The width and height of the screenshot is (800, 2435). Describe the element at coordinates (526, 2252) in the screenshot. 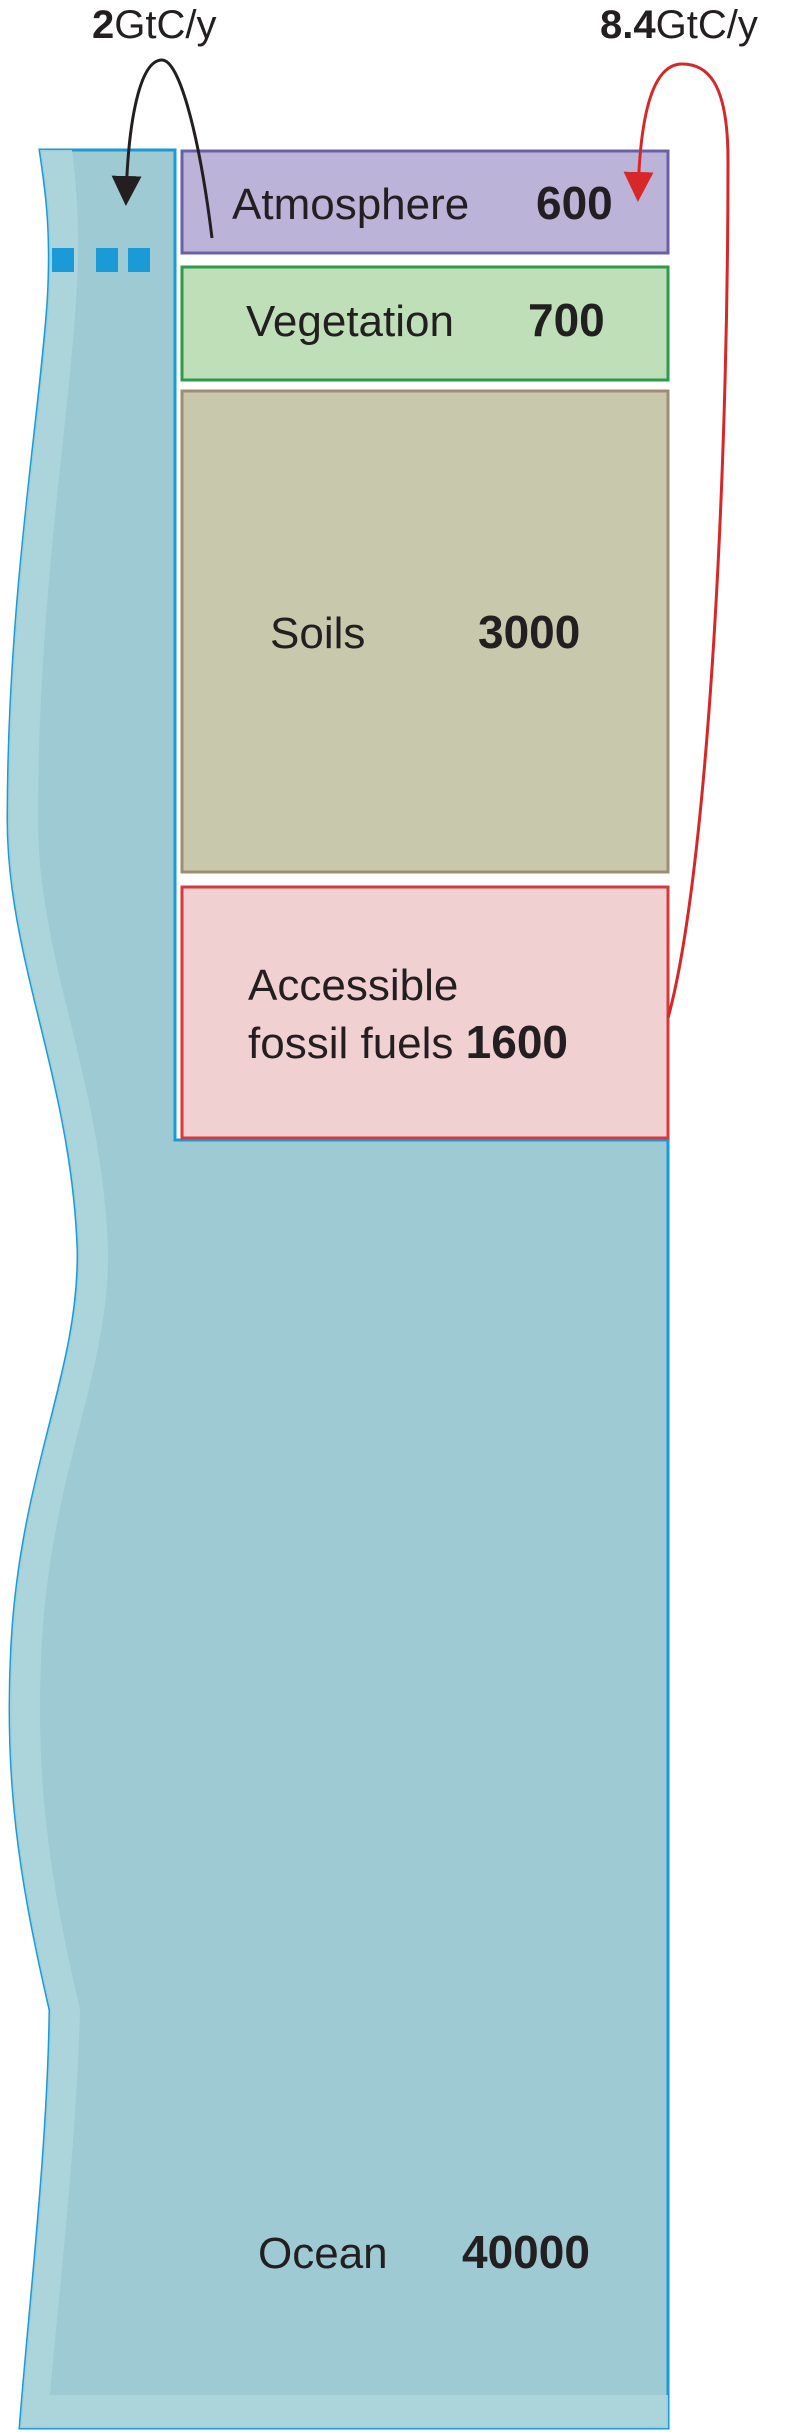

I see `ocean-value: 40000` at that location.